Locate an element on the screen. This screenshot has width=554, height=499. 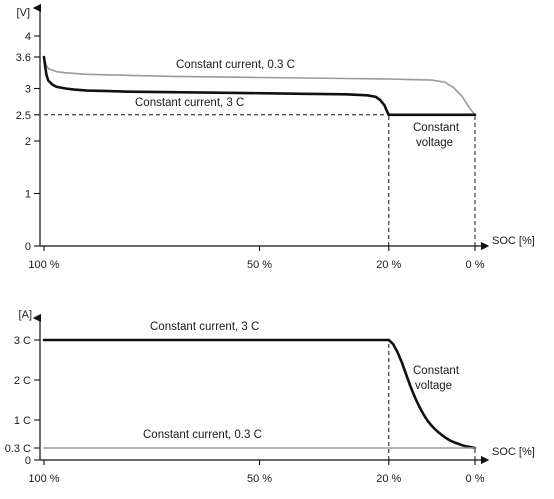
current-y-tick-label: 2 C is located at coordinates (22, 381).